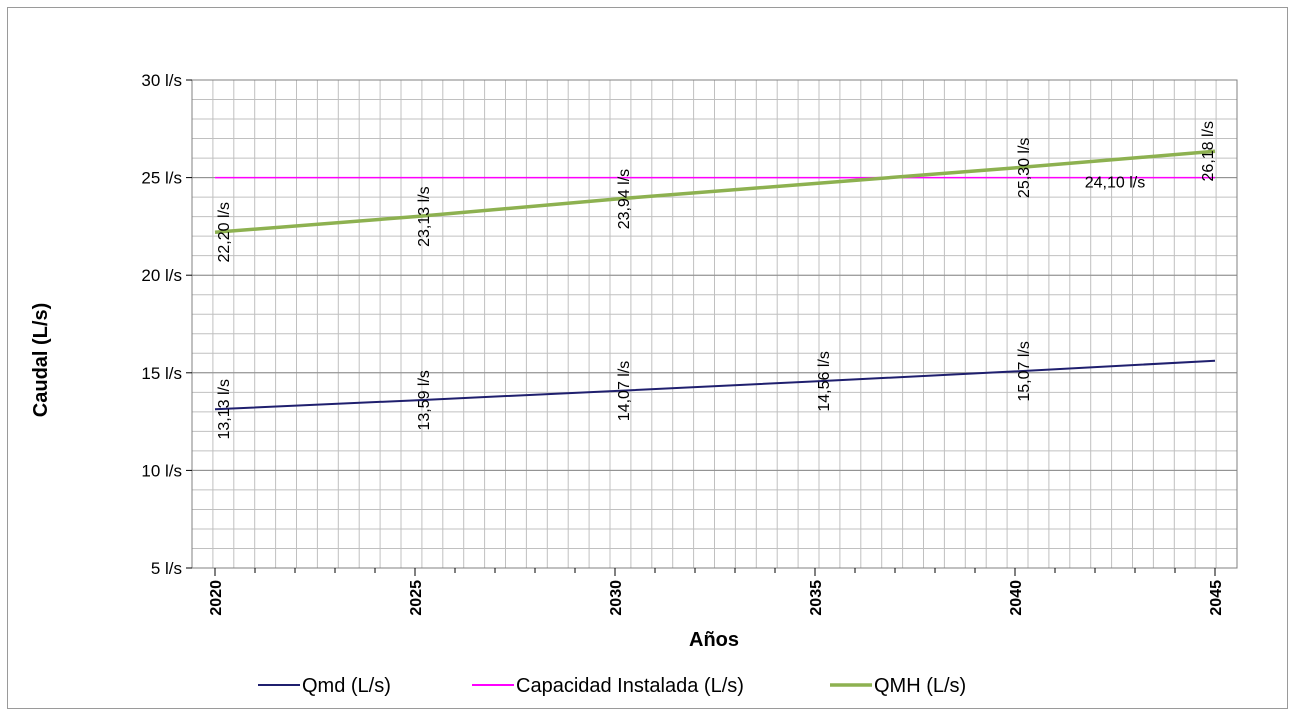 The width and height of the screenshot is (1293, 713). I want to click on data-label: 26,18 l/s, so click(1208, 151).